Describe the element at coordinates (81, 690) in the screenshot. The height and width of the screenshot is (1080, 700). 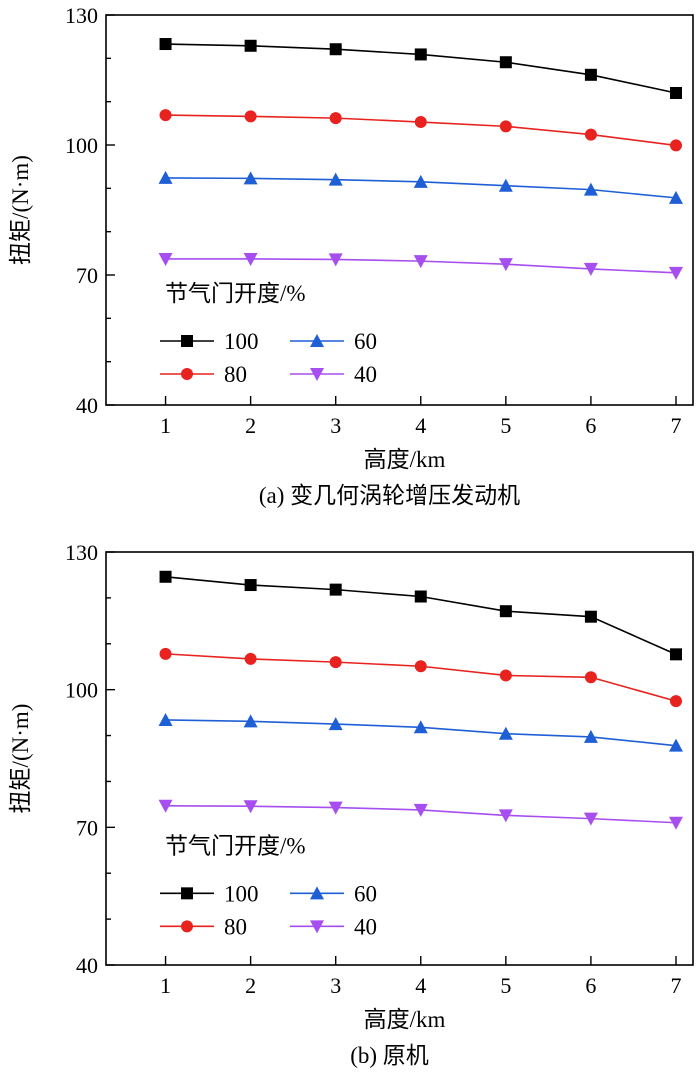
I see `y-tick-label: 100` at that location.